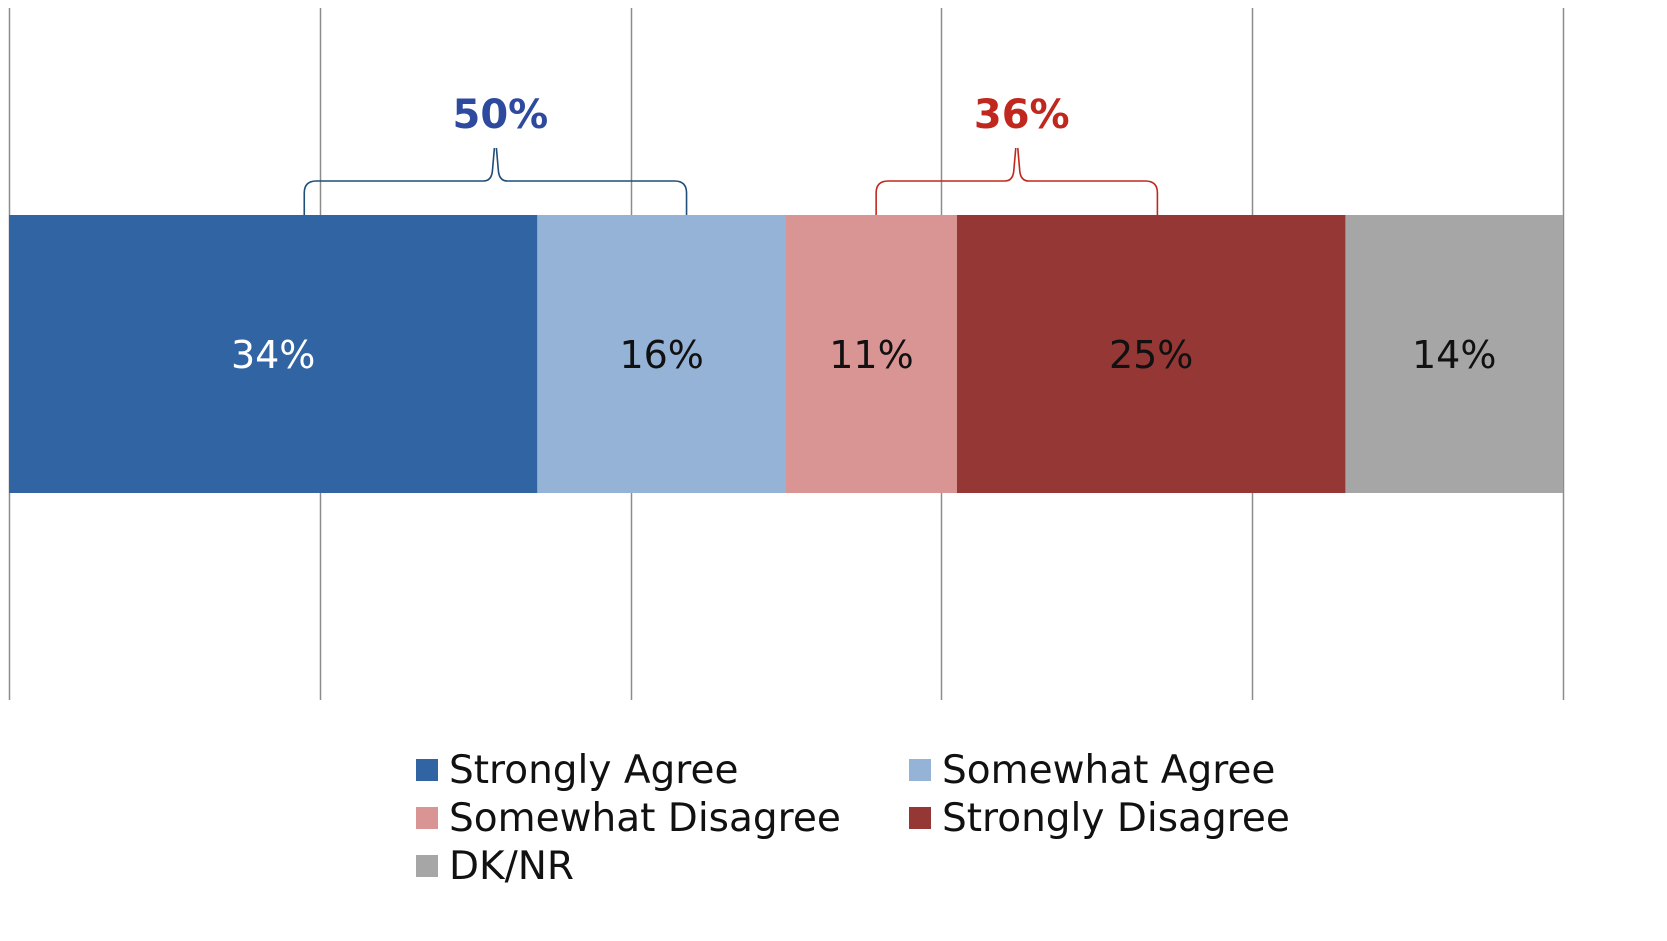  Describe the element at coordinates (730, 153) in the screenshot. I see `group-brackets: 50% 36%` at that location.